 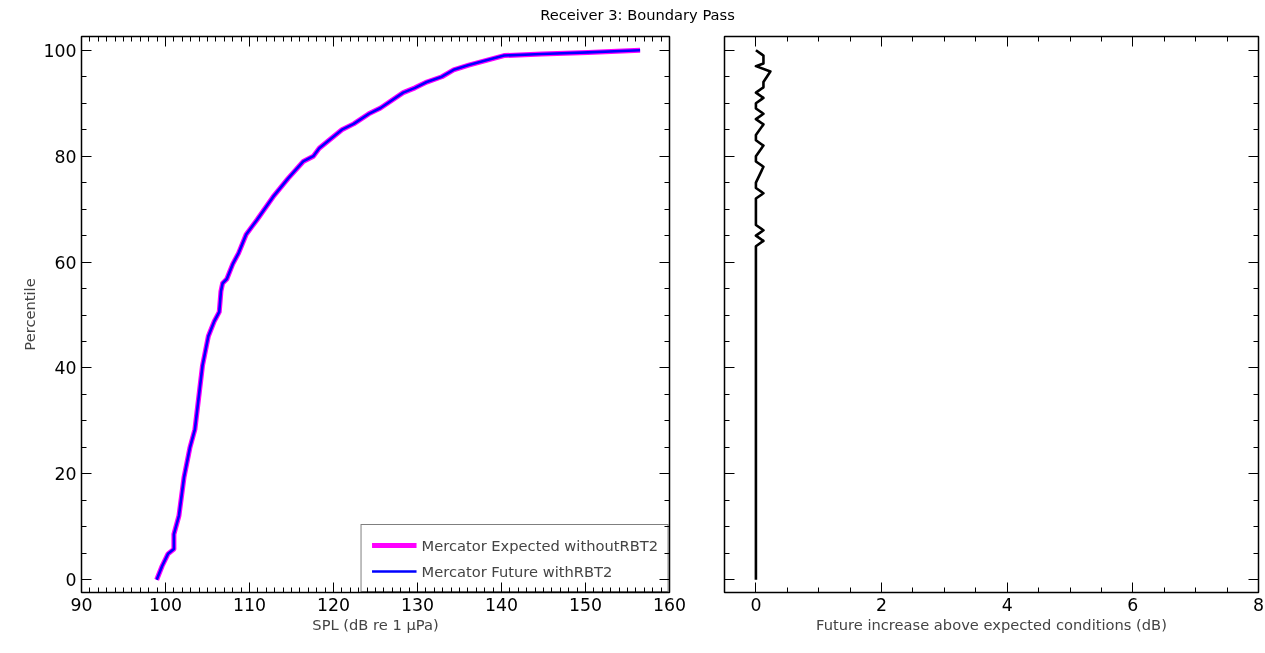 What do you see at coordinates (65, 474) in the screenshot?
I see `y-tick-label: 20` at bounding box center [65, 474].